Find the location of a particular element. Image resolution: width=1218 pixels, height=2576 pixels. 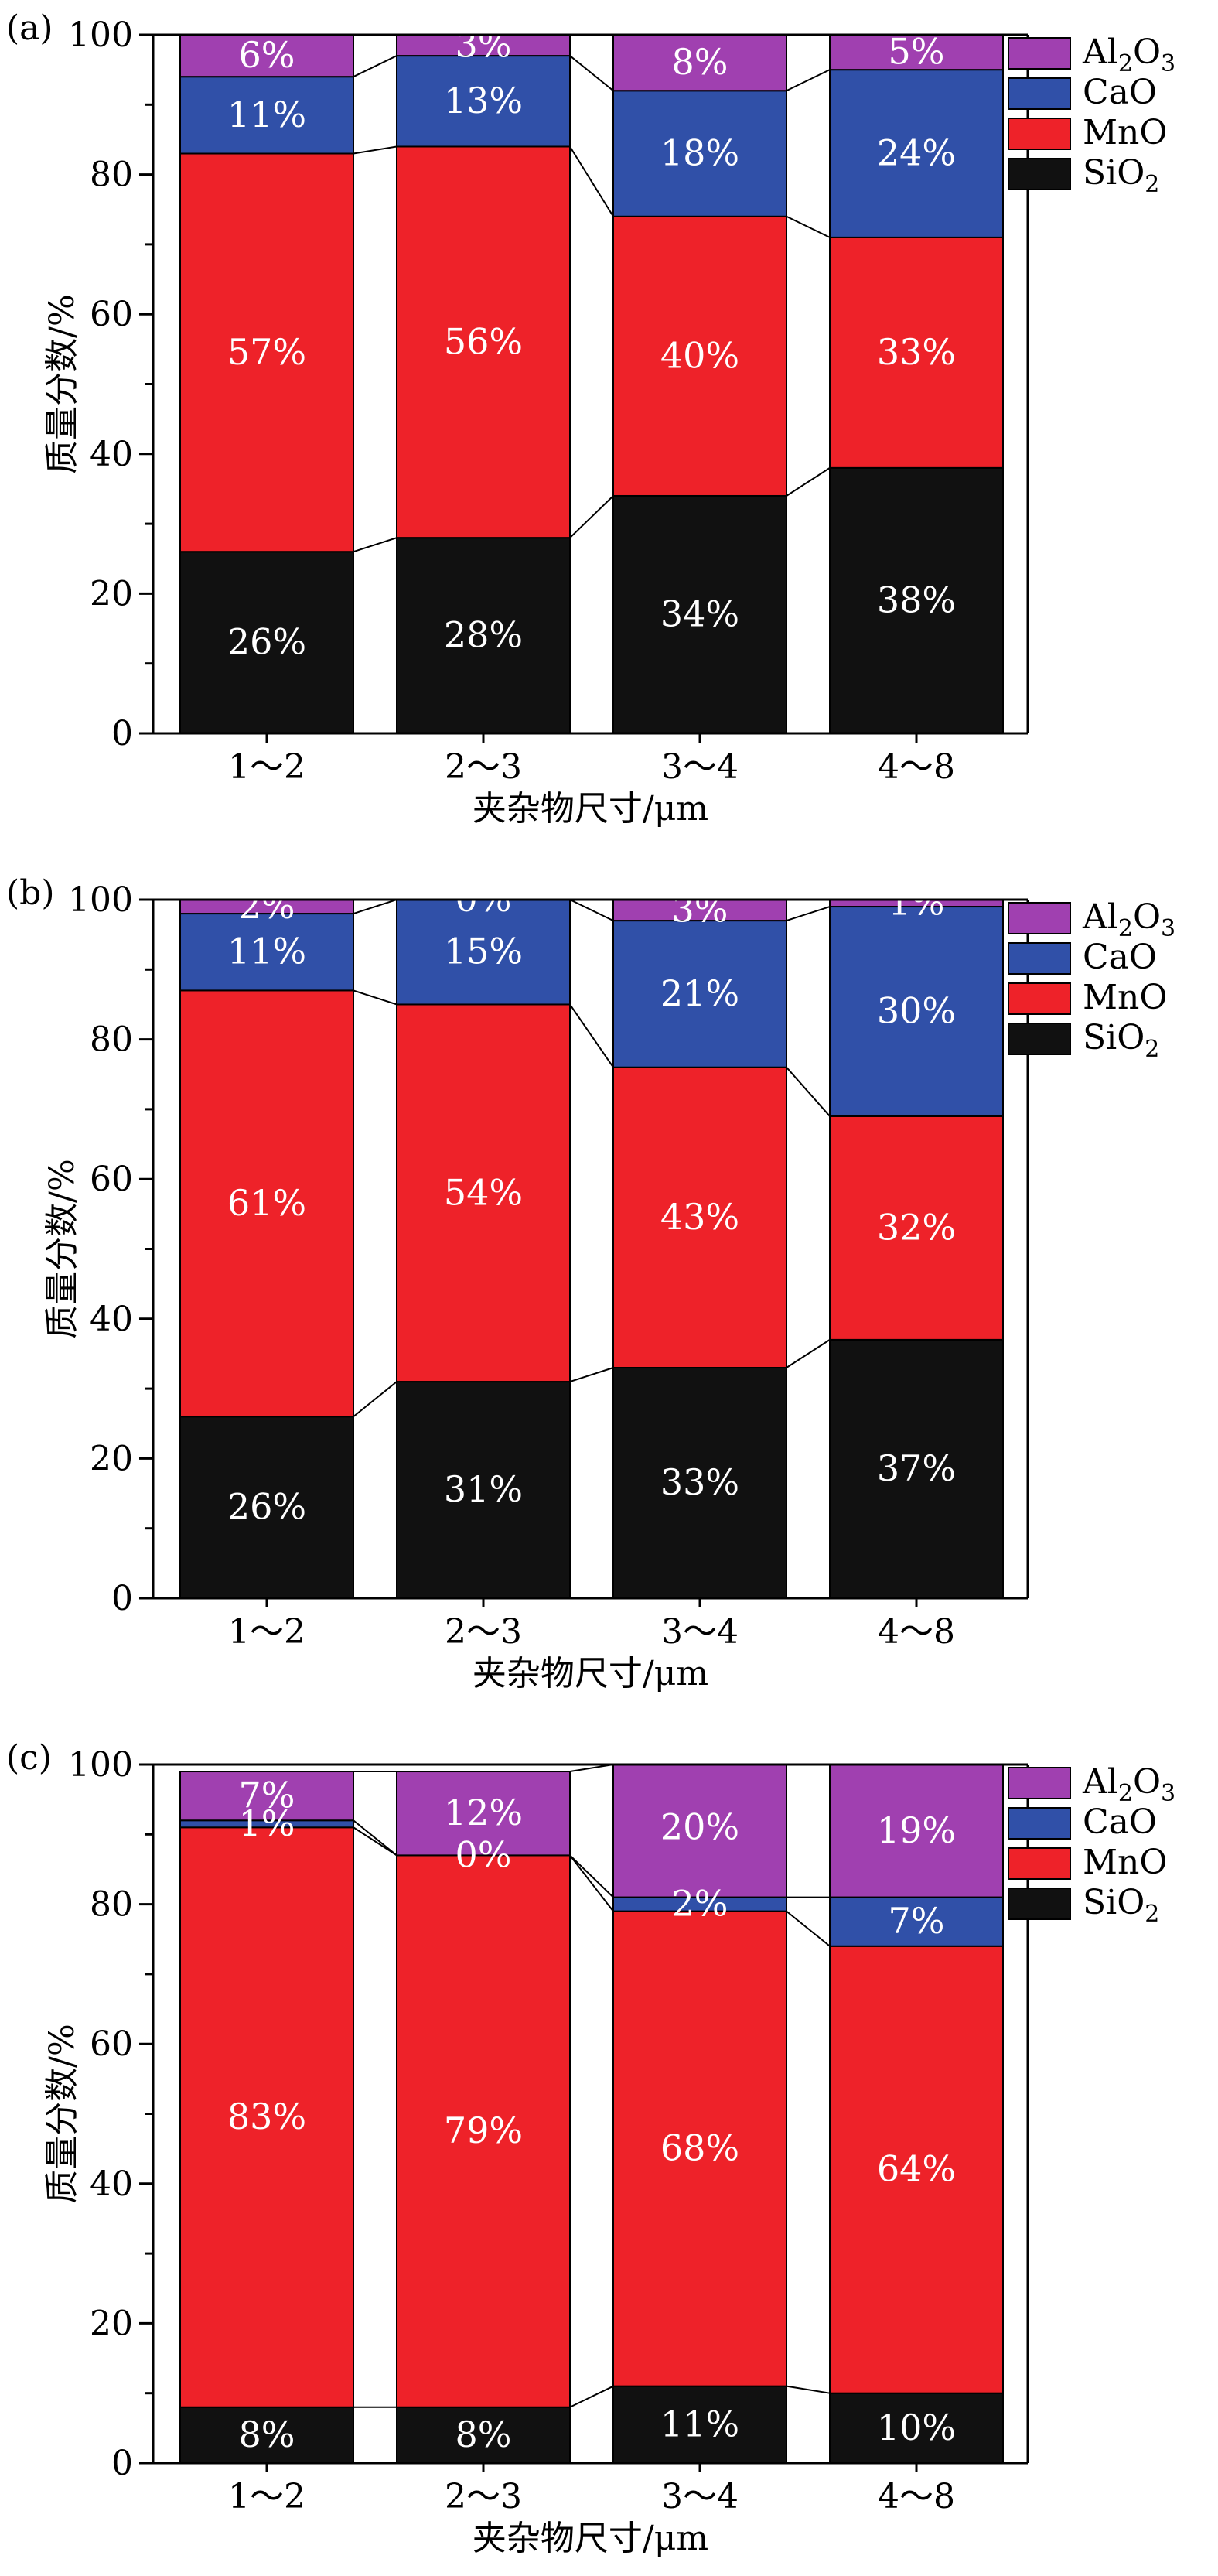

data-label-mno-4: 33% is located at coordinates (916, 352).